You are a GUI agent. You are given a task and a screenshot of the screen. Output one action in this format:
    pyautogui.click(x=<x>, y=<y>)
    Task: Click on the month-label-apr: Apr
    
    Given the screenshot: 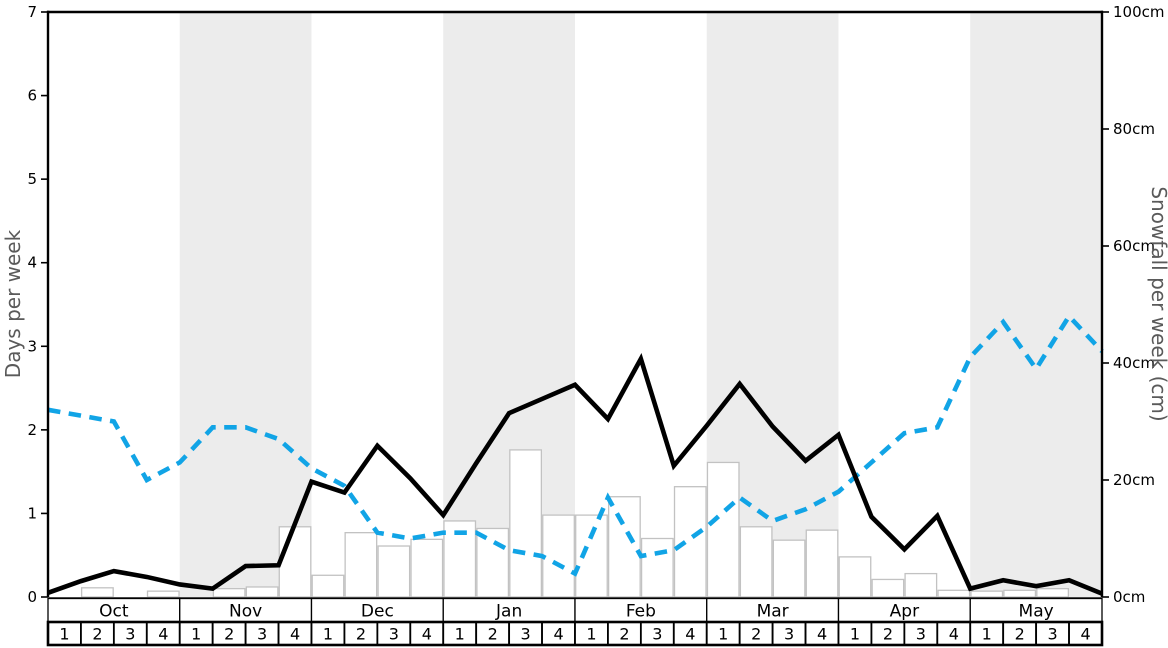 What is the action you would take?
    pyautogui.click(x=904, y=611)
    